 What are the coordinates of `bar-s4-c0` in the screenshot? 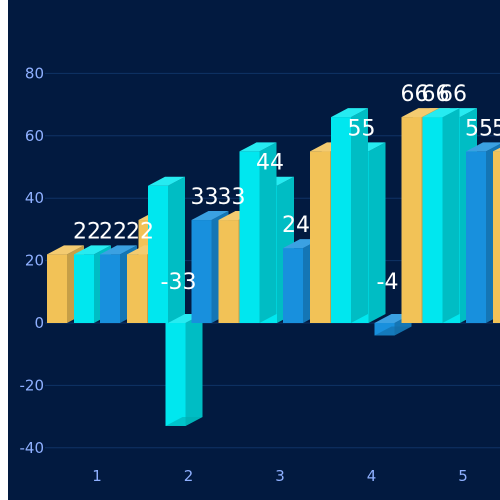 It's located at (166, 249).